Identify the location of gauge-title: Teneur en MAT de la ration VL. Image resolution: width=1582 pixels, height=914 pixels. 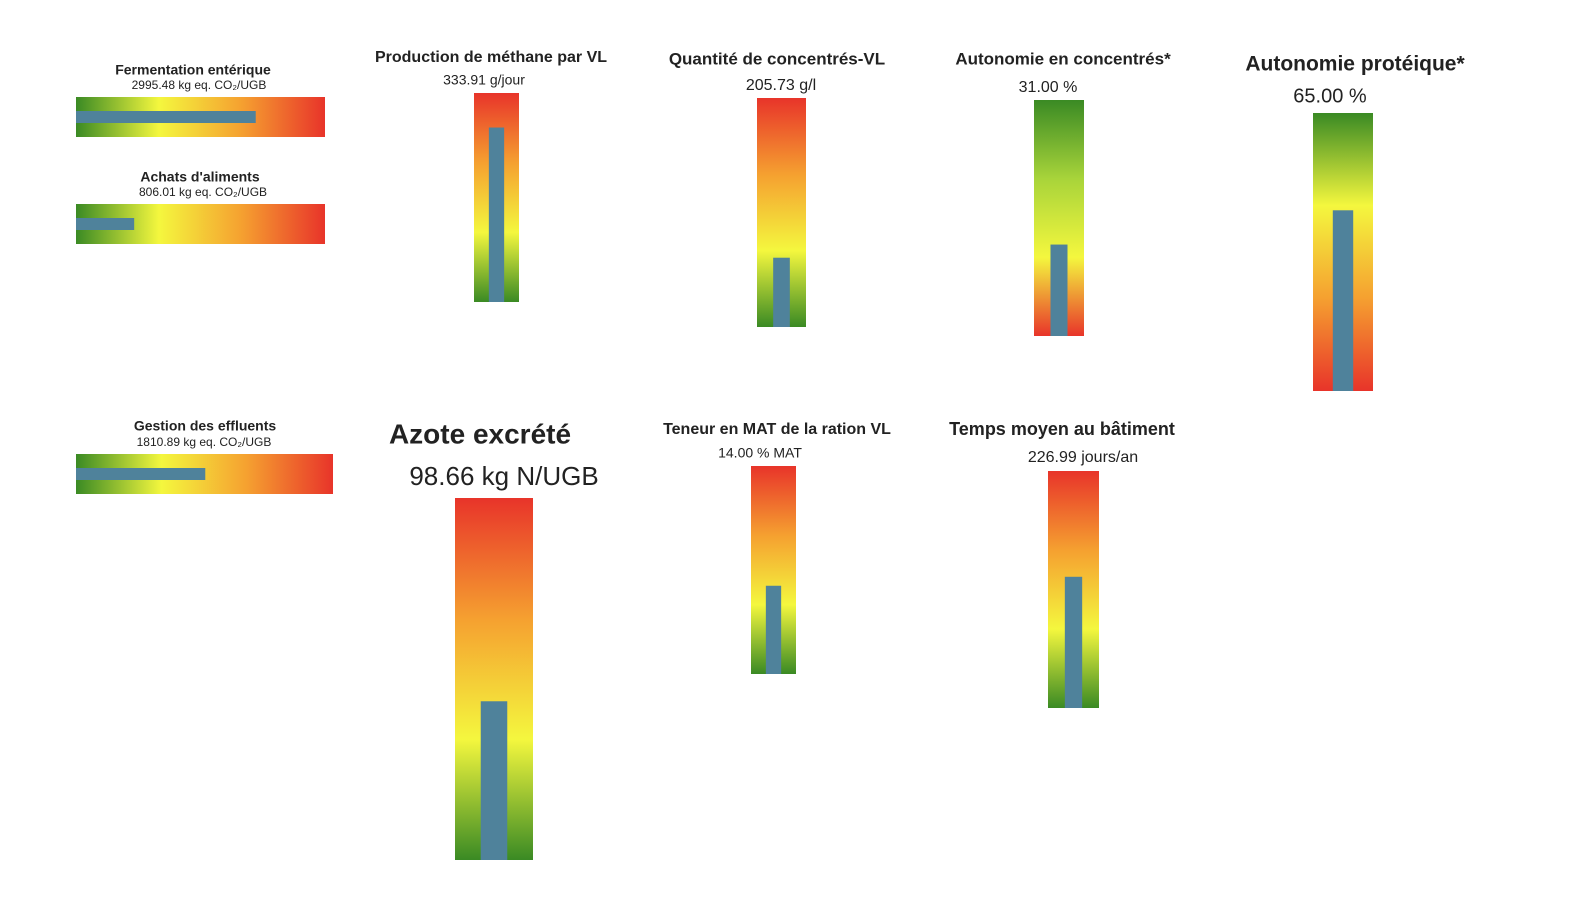
(777, 429).